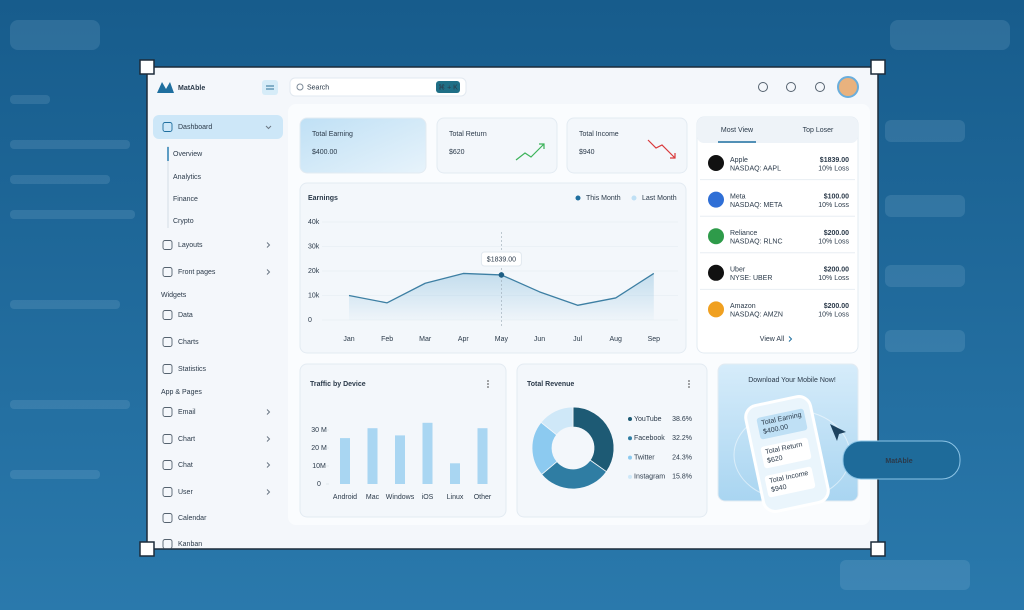 This screenshot has height=610, width=1024. Describe the element at coordinates (756, 242) in the screenshot. I see `ticker: NASDAQ: RLNC` at that location.